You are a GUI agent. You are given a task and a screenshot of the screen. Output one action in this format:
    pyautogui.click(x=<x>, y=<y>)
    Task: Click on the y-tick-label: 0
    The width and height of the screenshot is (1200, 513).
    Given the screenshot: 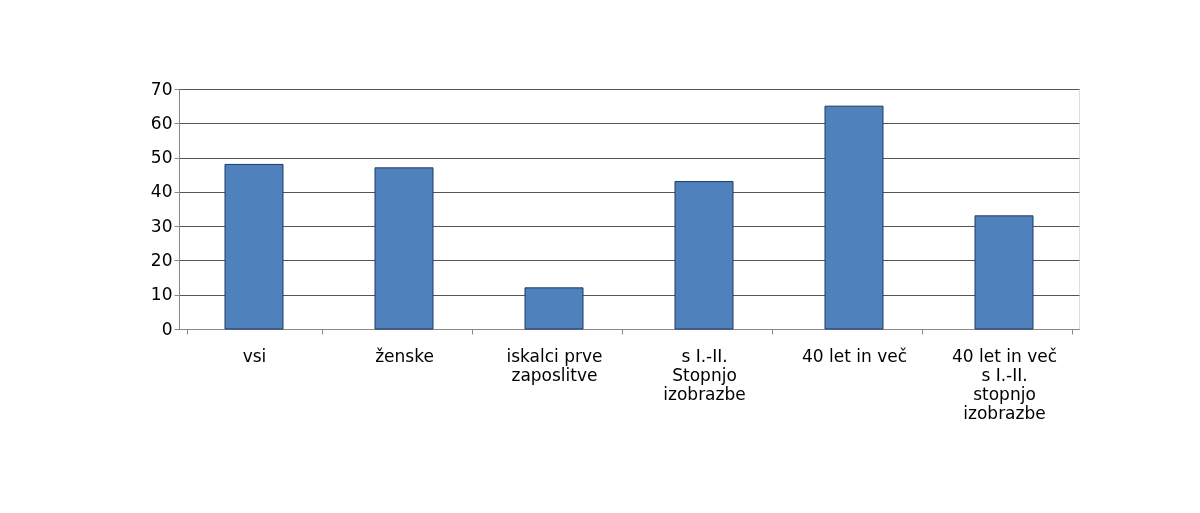 What is the action you would take?
    pyautogui.click(x=167, y=328)
    